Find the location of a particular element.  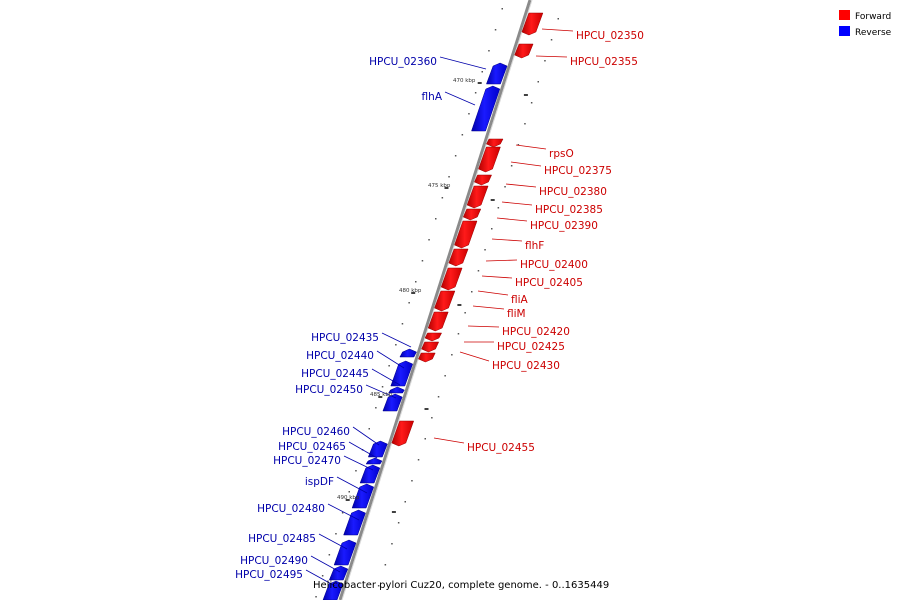

gene-label-forward: HPCU_02380 is located at coordinates (573, 192).